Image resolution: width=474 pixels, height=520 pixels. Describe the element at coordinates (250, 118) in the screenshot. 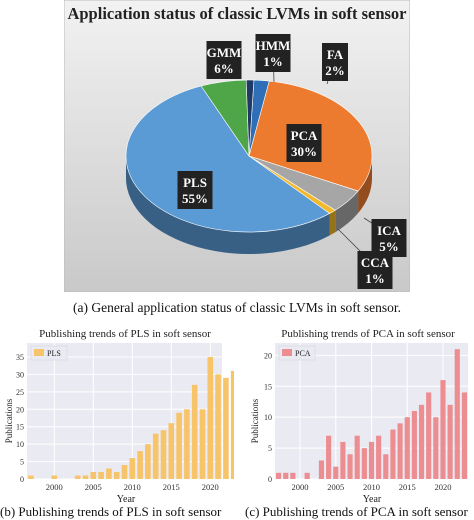

I see `pie-slice-hmm` at that location.